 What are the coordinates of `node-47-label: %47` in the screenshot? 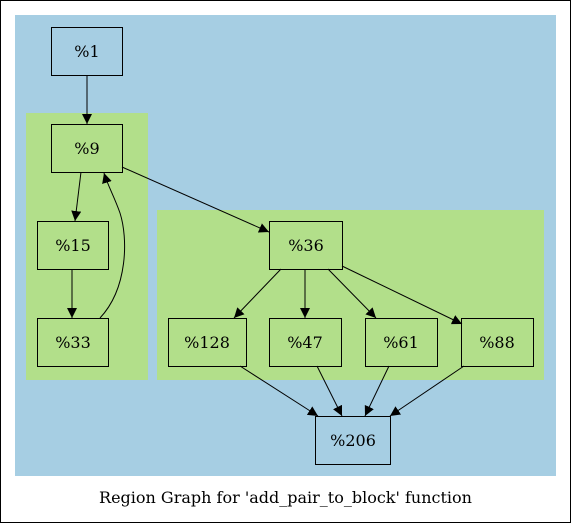 It's located at (305, 342).